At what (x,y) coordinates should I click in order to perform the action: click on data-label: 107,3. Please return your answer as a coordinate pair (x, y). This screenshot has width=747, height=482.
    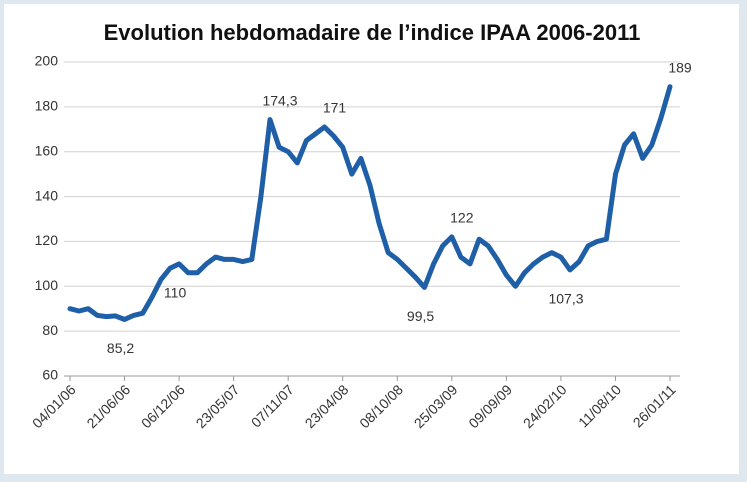
    Looking at the image, I should click on (565, 299).